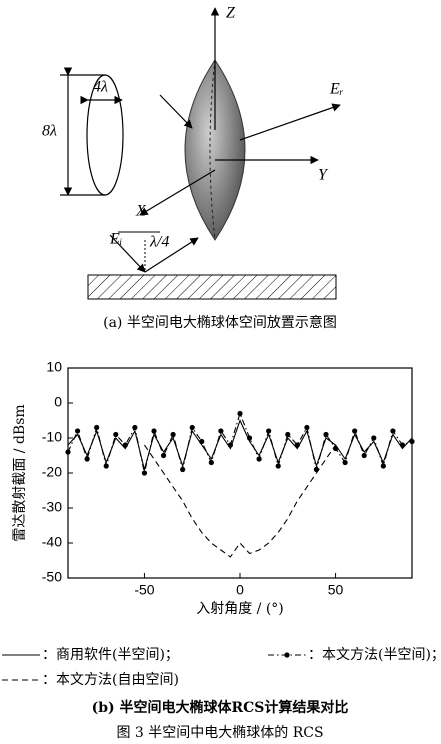  What do you see at coordinates (176, 111) in the screenshot?
I see `incident-arrow` at bounding box center [176, 111].